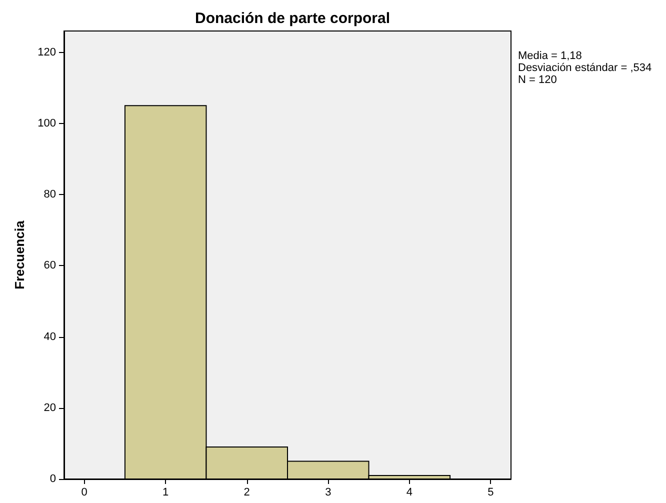 The width and height of the screenshot is (666, 503). Describe the element at coordinates (165, 492) in the screenshot. I see `x-tick-label: 1` at that location.